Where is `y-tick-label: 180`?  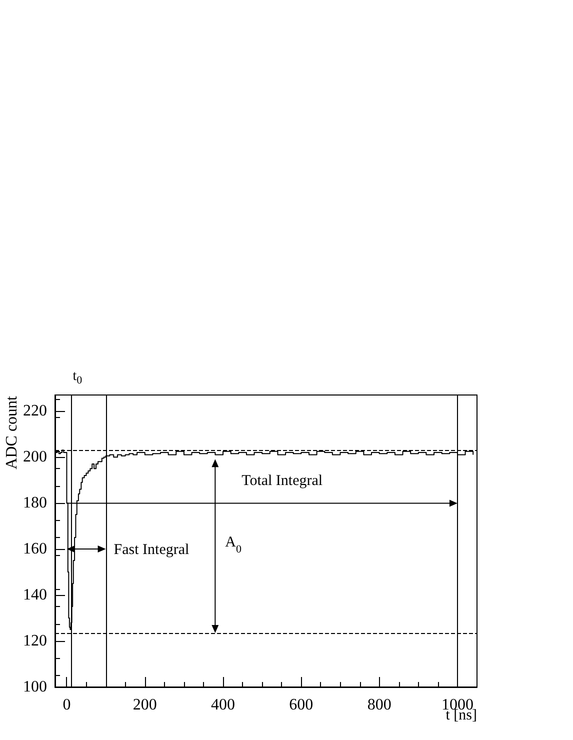
y-tick-label: 180 is located at coordinates (35, 503).